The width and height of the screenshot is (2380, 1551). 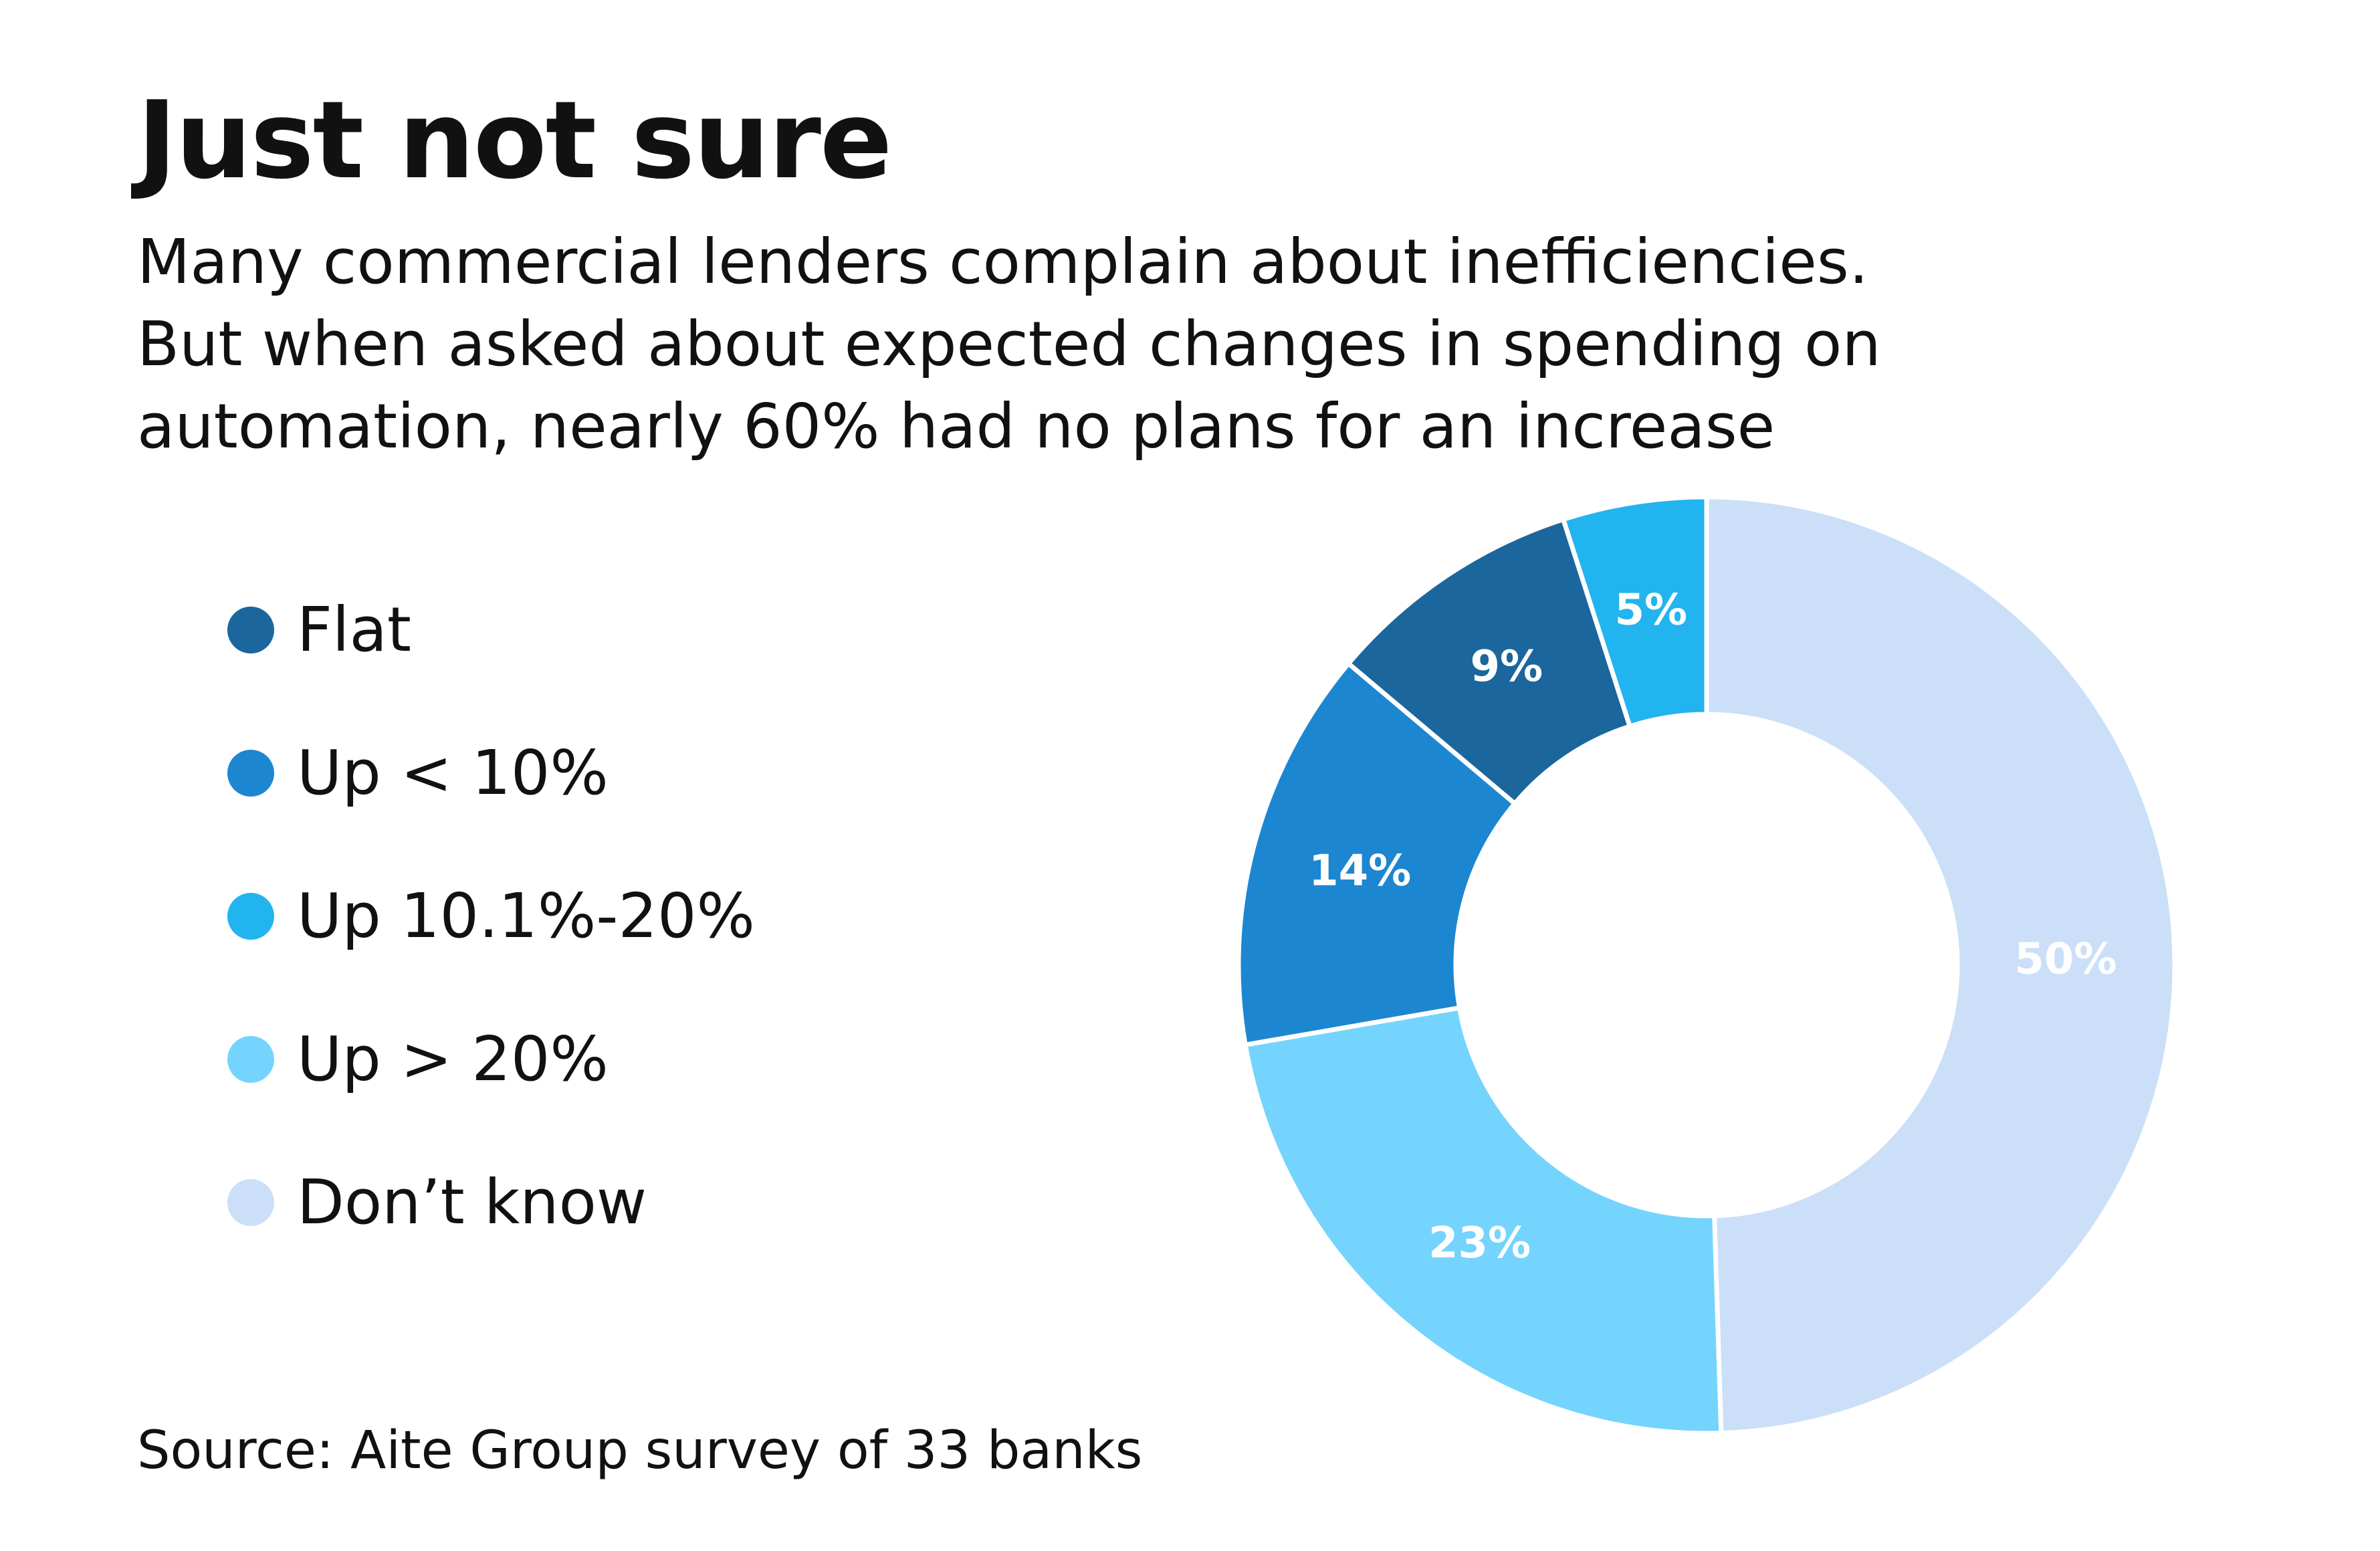 What do you see at coordinates (491, 630) in the screenshot?
I see `legend-item-flat: Flat` at bounding box center [491, 630].